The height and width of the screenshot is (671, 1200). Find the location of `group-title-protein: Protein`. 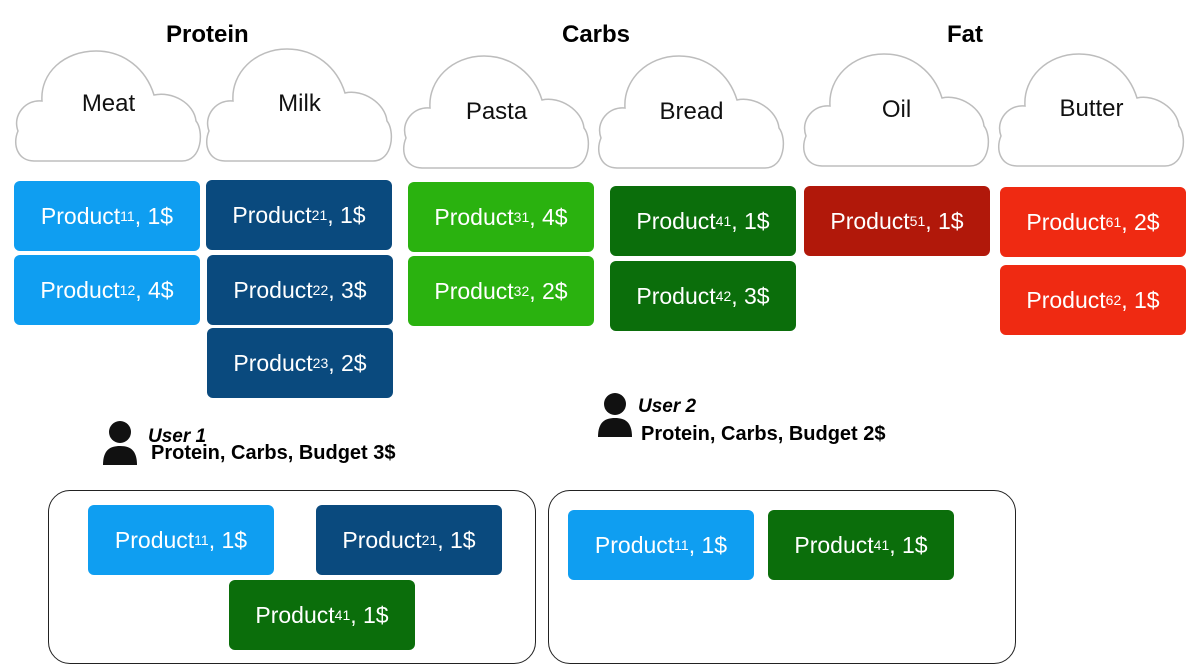

group-title-protein: Protein is located at coordinates (207, 34).